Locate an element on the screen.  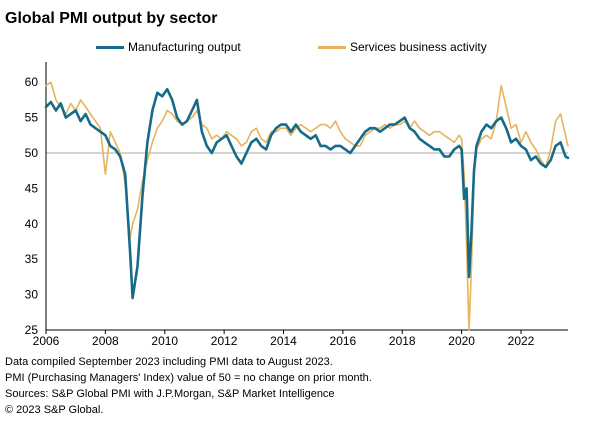
x-tick-label: 2016 is located at coordinates (343, 341).